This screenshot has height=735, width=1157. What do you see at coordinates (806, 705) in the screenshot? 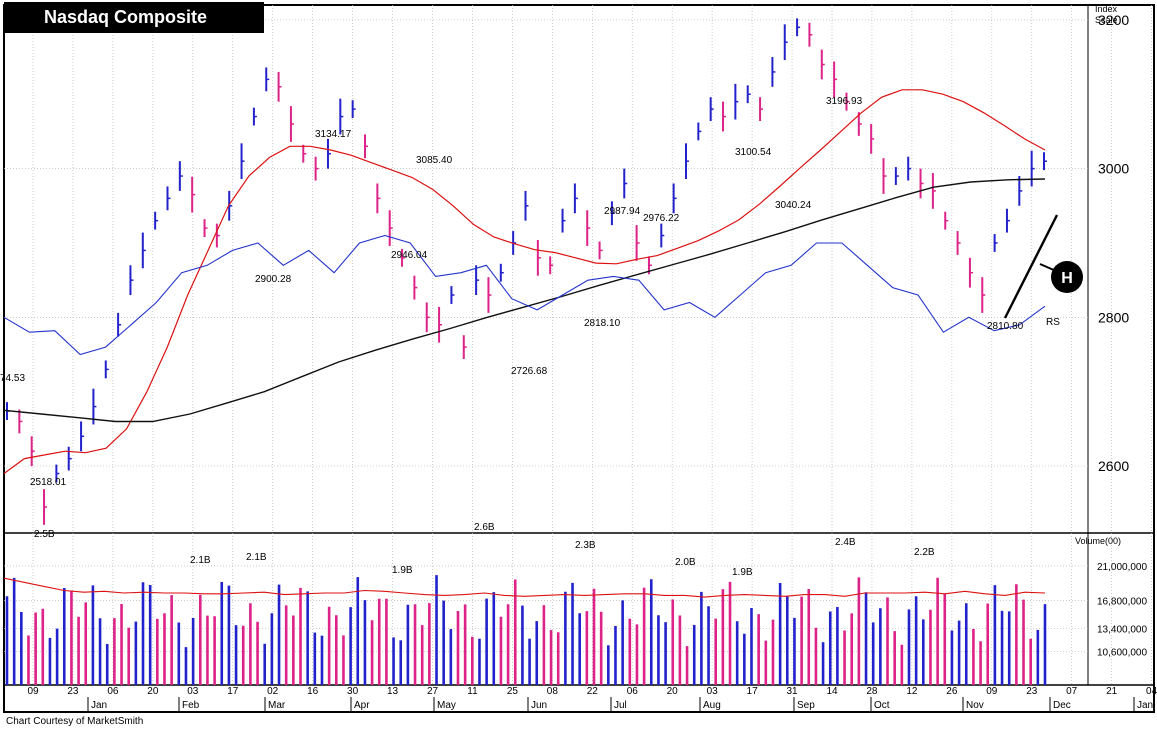
I see `month-label: Sep` at bounding box center [806, 705].